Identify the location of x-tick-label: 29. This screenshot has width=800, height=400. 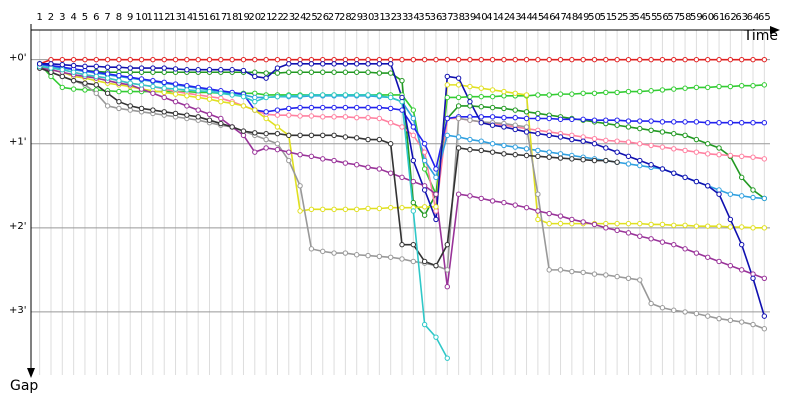
(356, 17).